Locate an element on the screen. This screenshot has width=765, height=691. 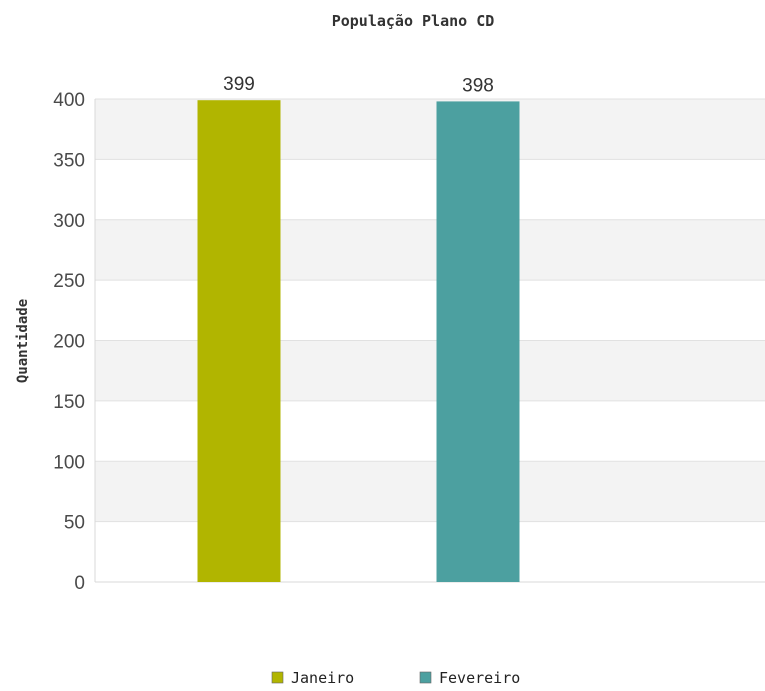
y-tick-label: 50 is located at coordinates (74, 523).